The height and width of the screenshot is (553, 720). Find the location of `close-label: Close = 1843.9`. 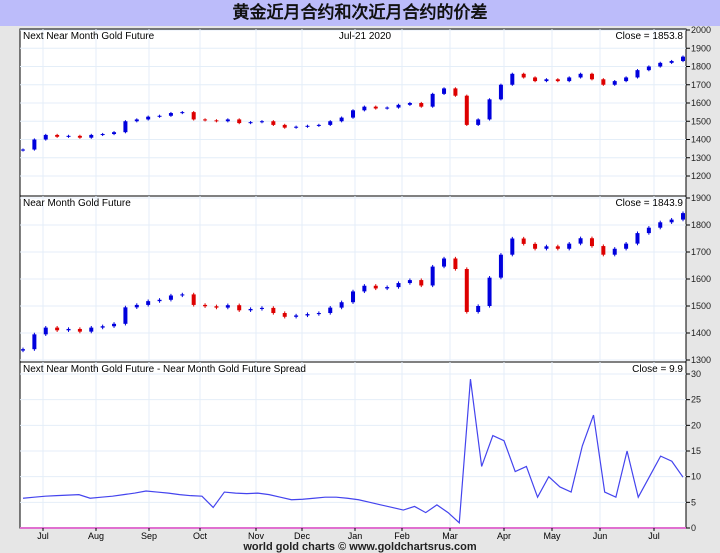

close-label: Close = 1843.9 is located at coordinates (649, 203).